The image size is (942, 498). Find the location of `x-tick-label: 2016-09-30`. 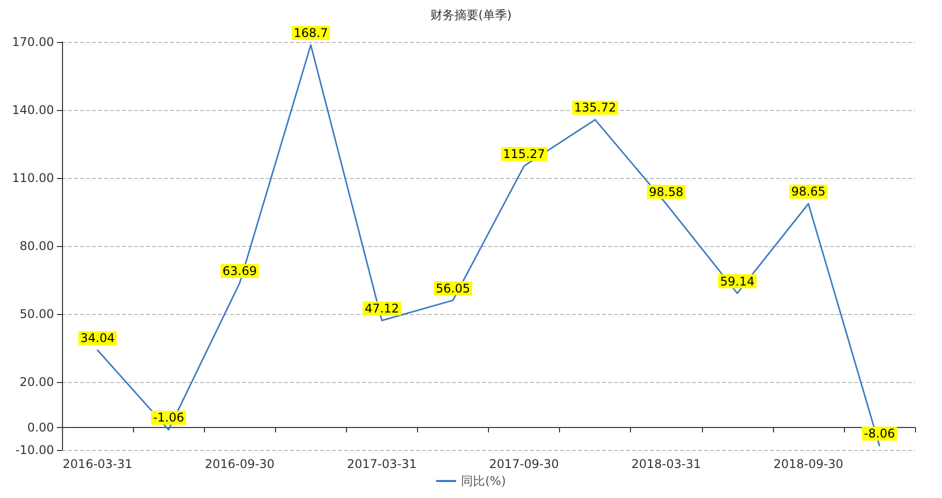

x-tick-label: 2016-09-30 is located at coordinates (239, 464).